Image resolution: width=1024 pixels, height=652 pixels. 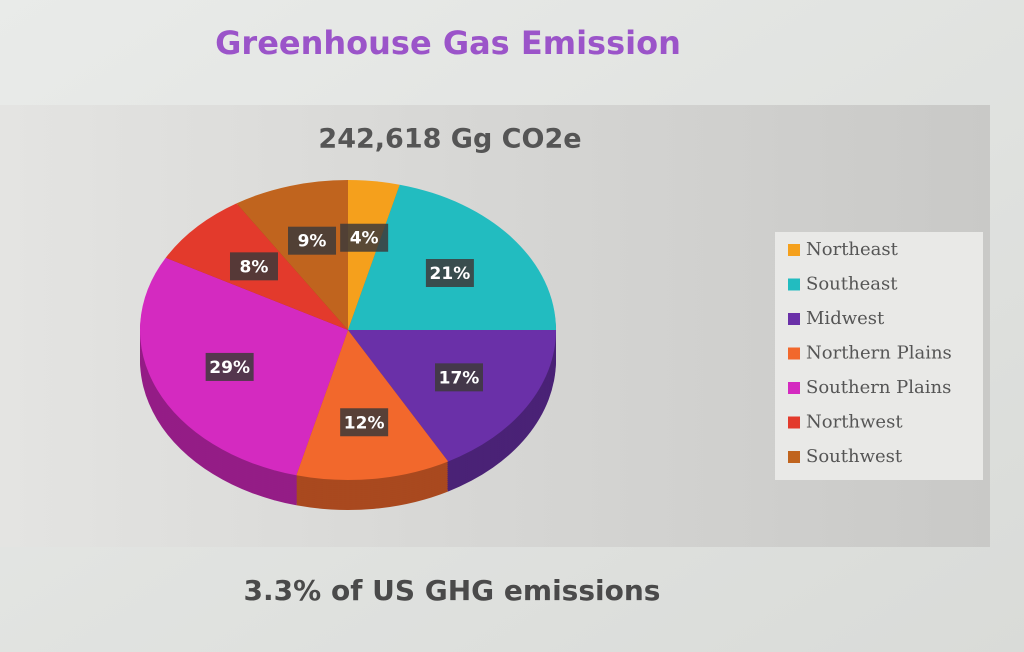 I want to click on legend-label: Northeast, so click(x=852, y=249).